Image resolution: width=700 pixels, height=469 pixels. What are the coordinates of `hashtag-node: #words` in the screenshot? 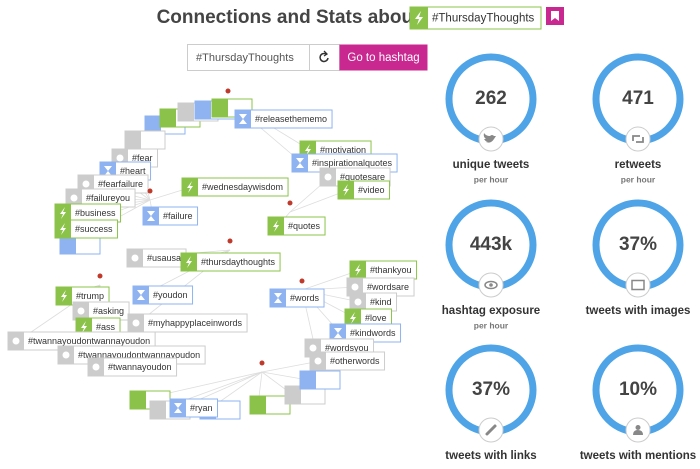 It's located at (297, 298).